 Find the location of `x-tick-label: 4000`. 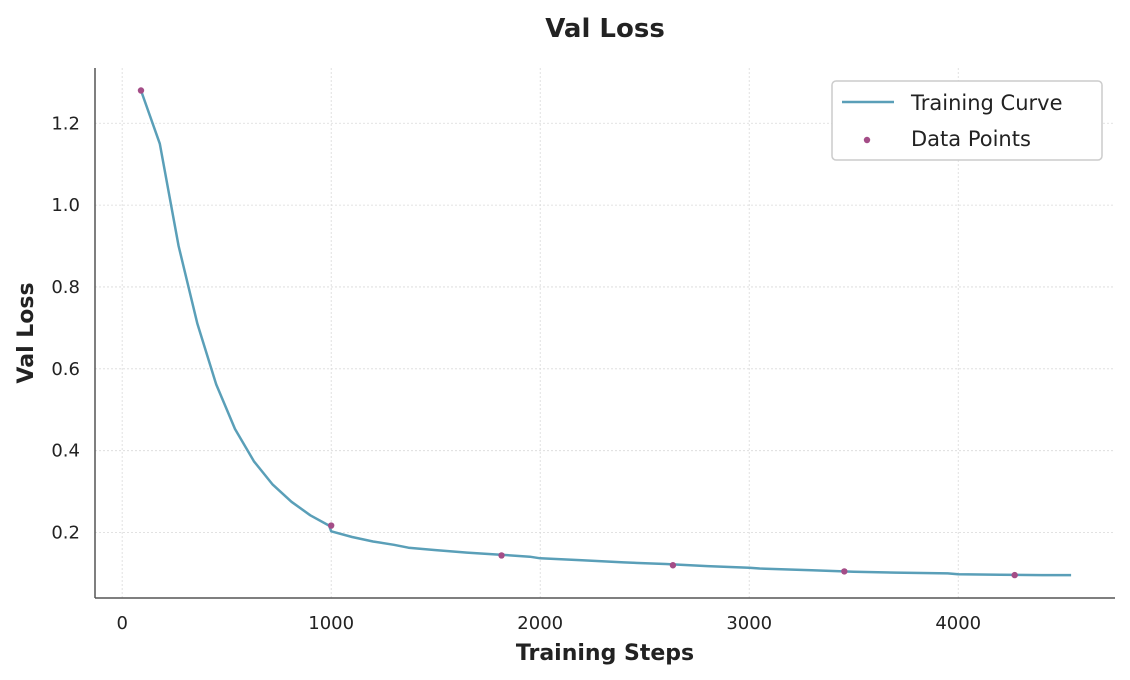

x-tick-label: 4000 is located at coordinates (958, 623).